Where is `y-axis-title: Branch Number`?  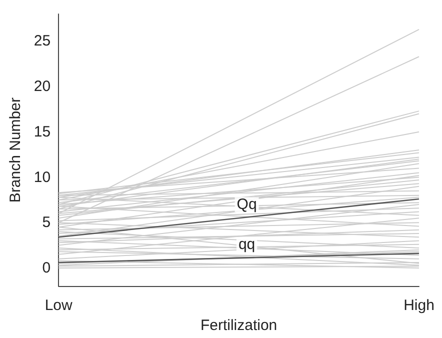
y-axis-title: Branch Number is located at coordinates (15, 150).